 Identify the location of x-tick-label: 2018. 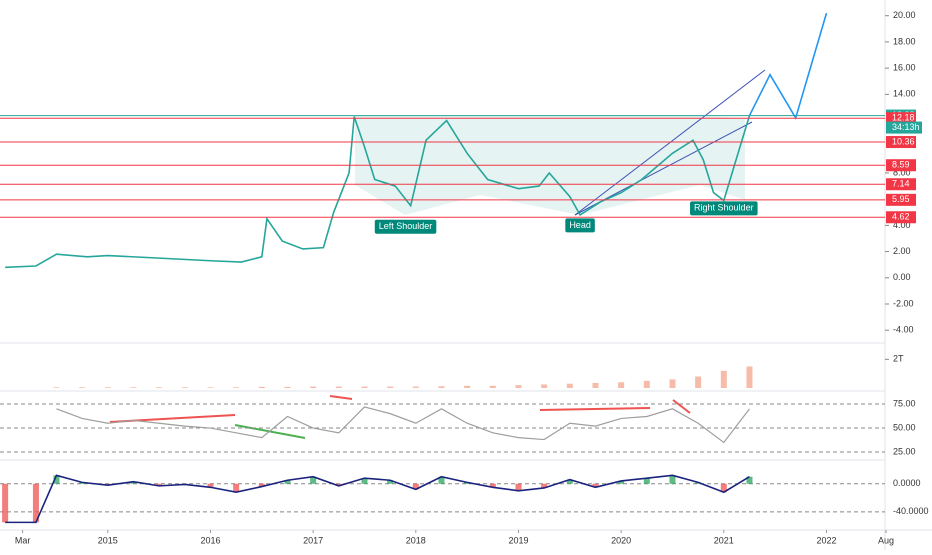
(416, 540).